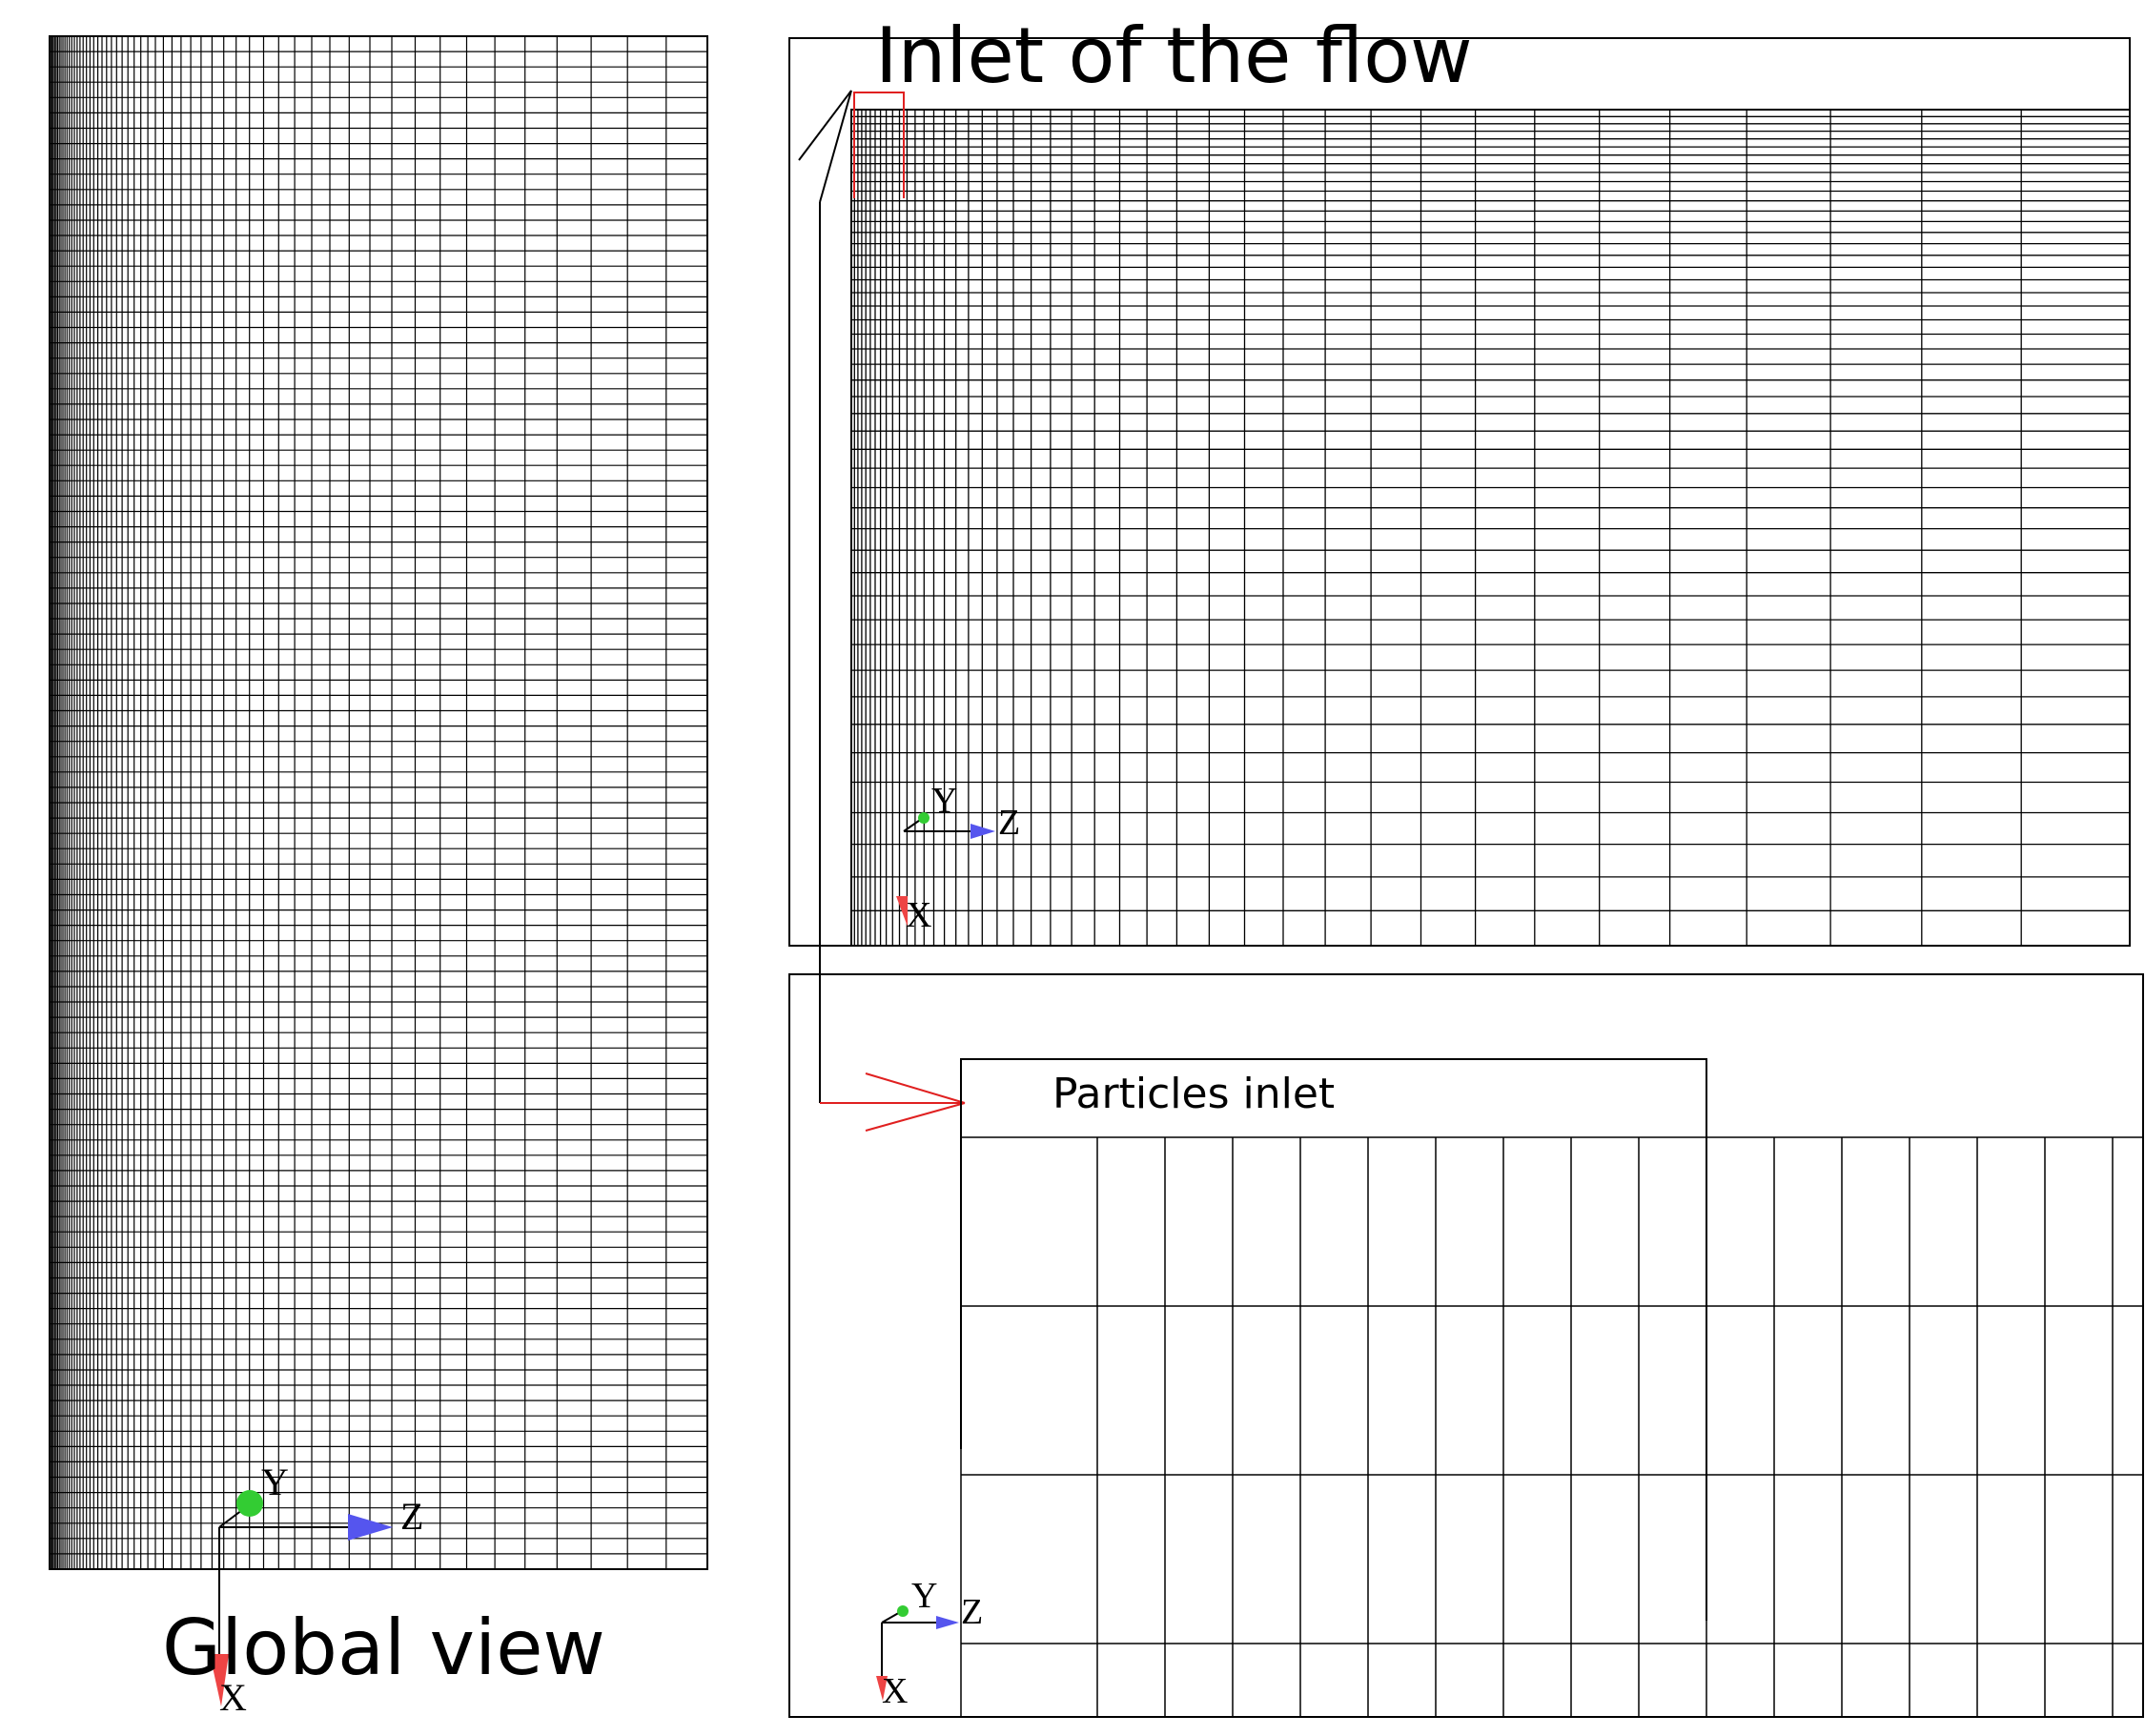 This screenshot has height=1736, width=2145. I want to click on particles-view-caption: Particles inlet, so click(1193, 1094).